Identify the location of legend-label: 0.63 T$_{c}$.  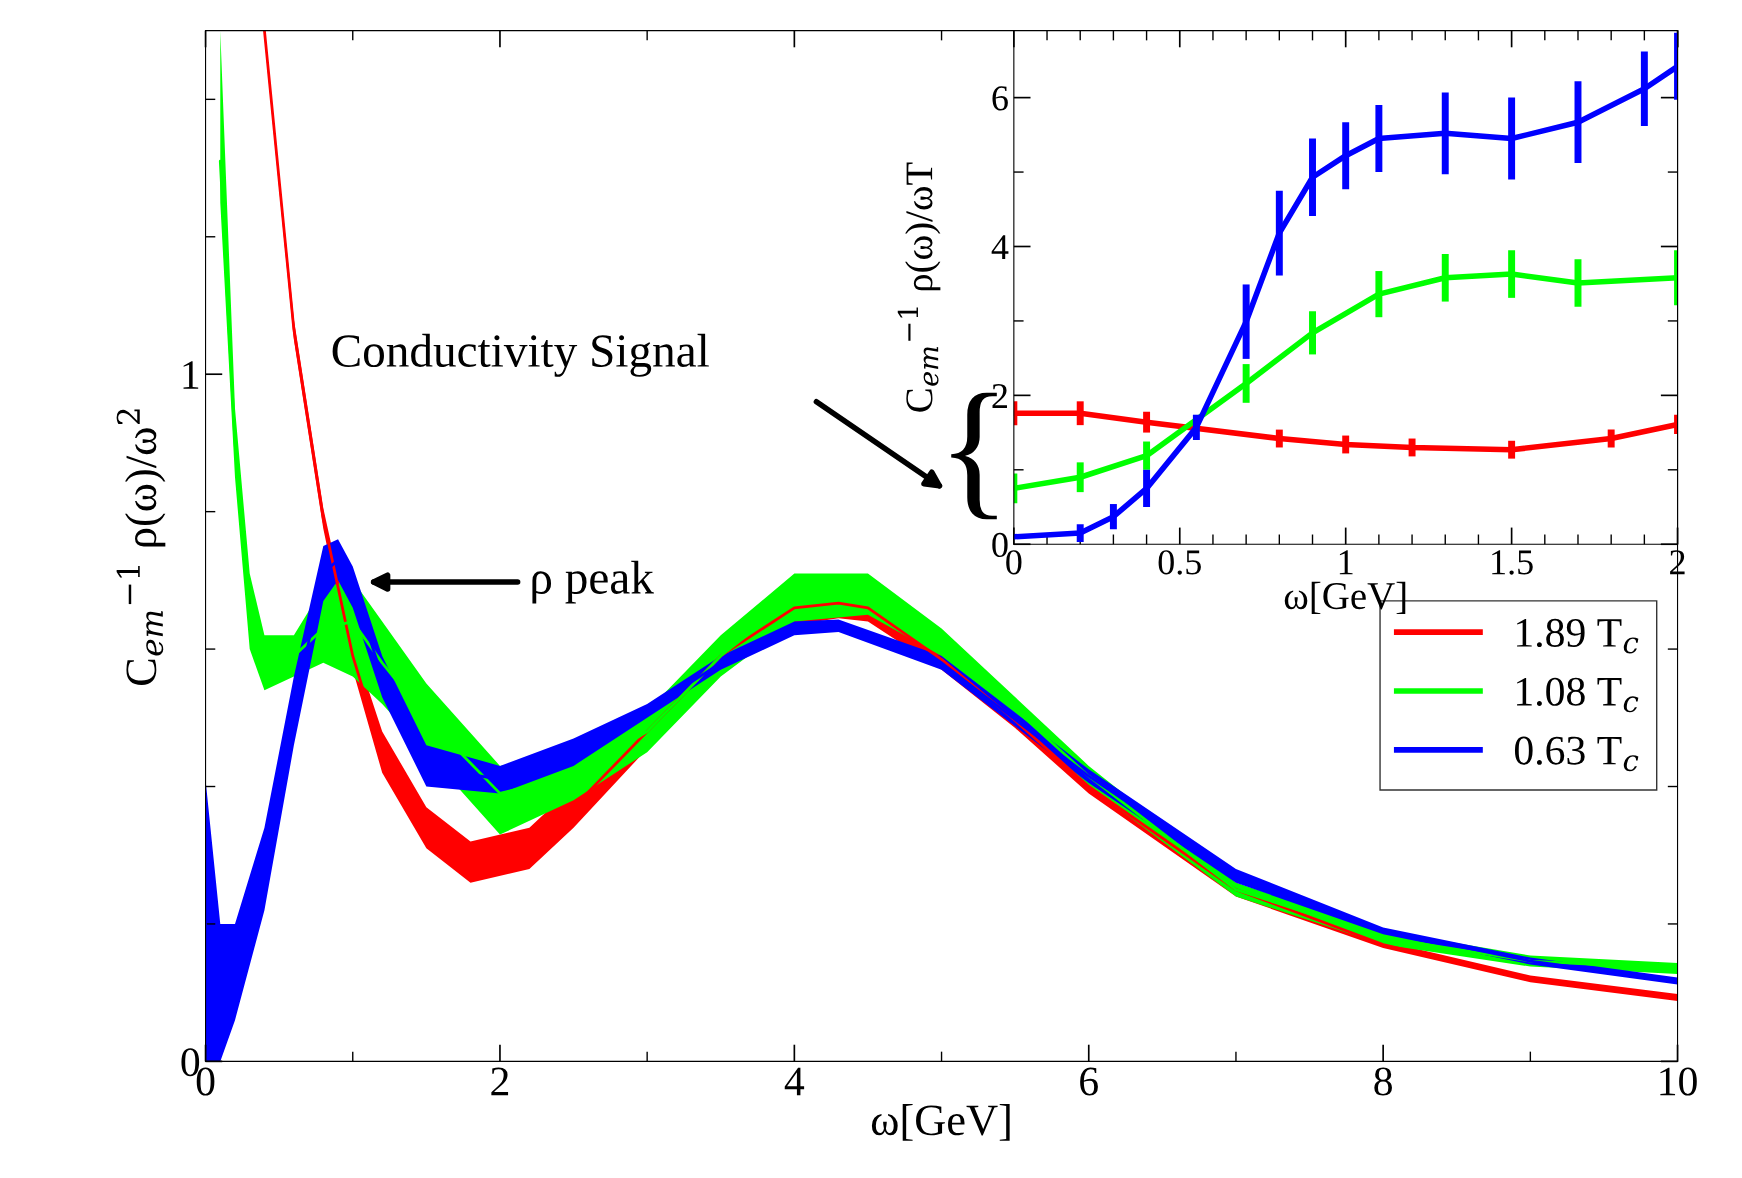
(1576, 754).